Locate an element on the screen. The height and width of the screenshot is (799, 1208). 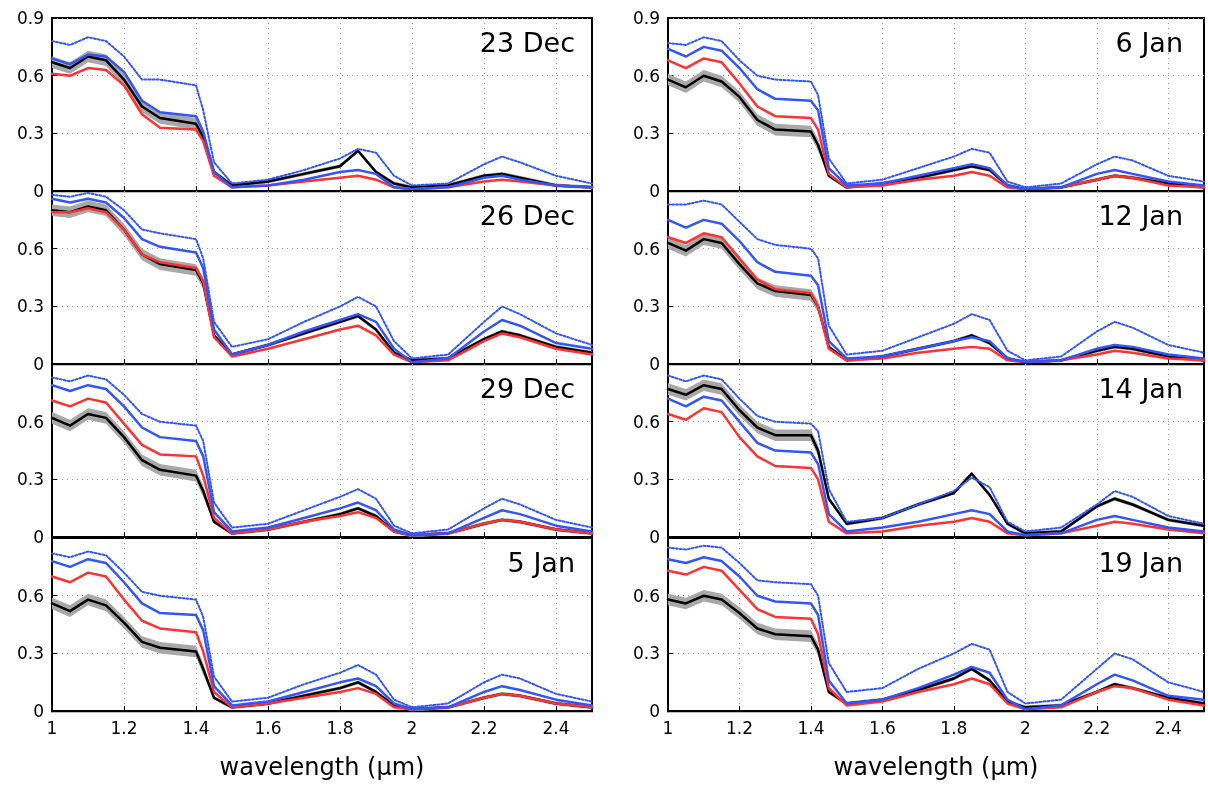
chart-title: 12 Jan is located at coordinates (1140, 216).